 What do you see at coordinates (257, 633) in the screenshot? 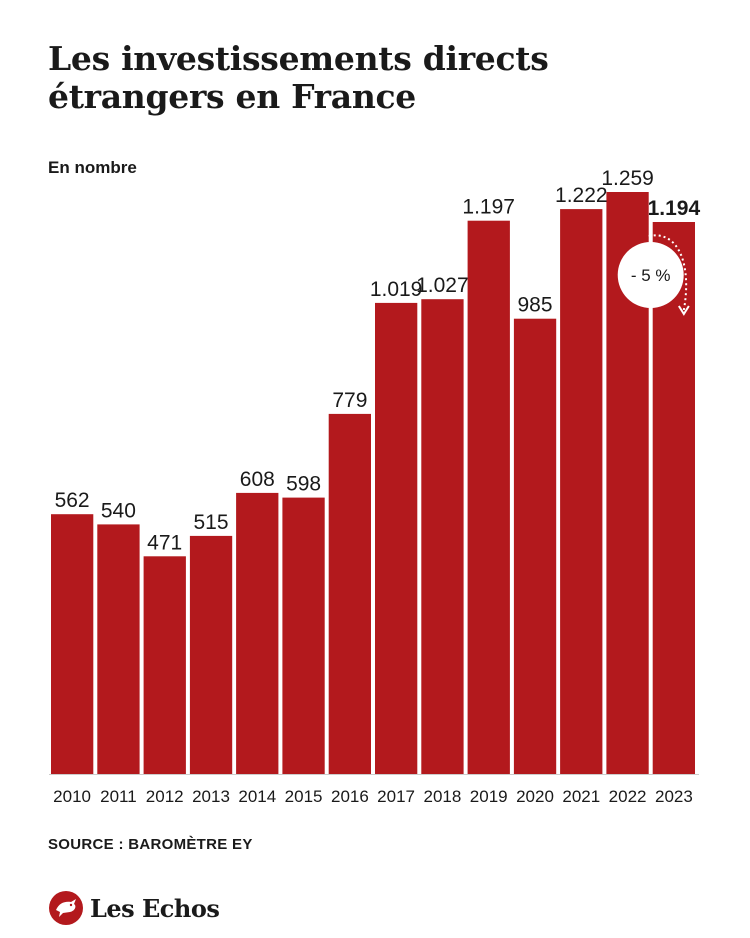
I see `bar-2014` at bounding box center [257, 633].